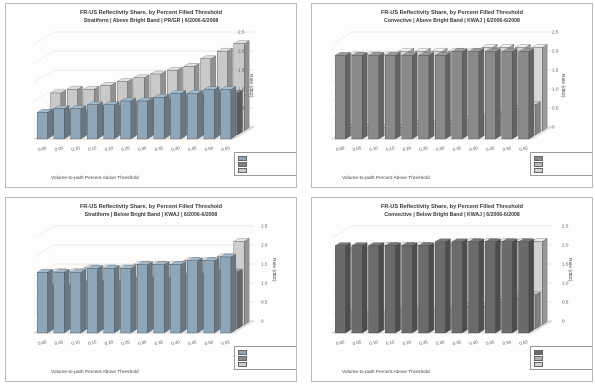  I want to click on x-tick-label: 0.20, so click(407, 148).